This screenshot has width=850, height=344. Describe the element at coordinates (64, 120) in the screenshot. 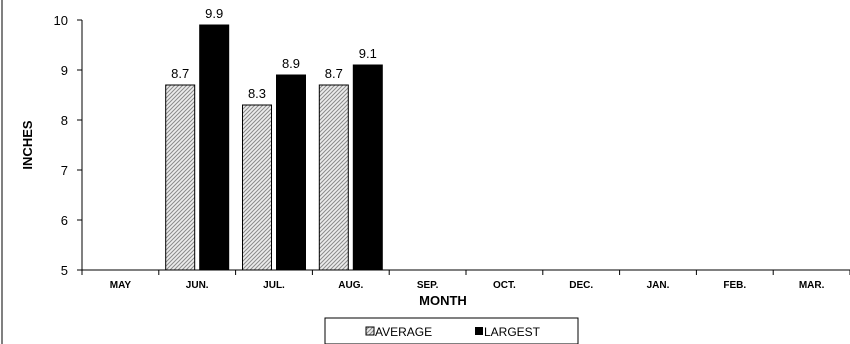

I see `y-tick-label: 8` at that location.